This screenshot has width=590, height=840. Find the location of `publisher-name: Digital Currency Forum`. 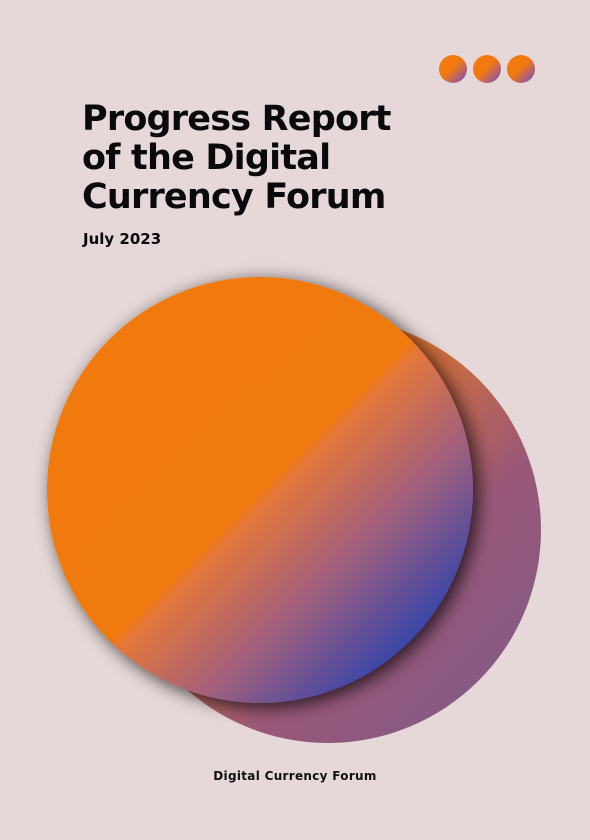

publisher-name: Digital Currency Forum is located at coordinates (295, 776).